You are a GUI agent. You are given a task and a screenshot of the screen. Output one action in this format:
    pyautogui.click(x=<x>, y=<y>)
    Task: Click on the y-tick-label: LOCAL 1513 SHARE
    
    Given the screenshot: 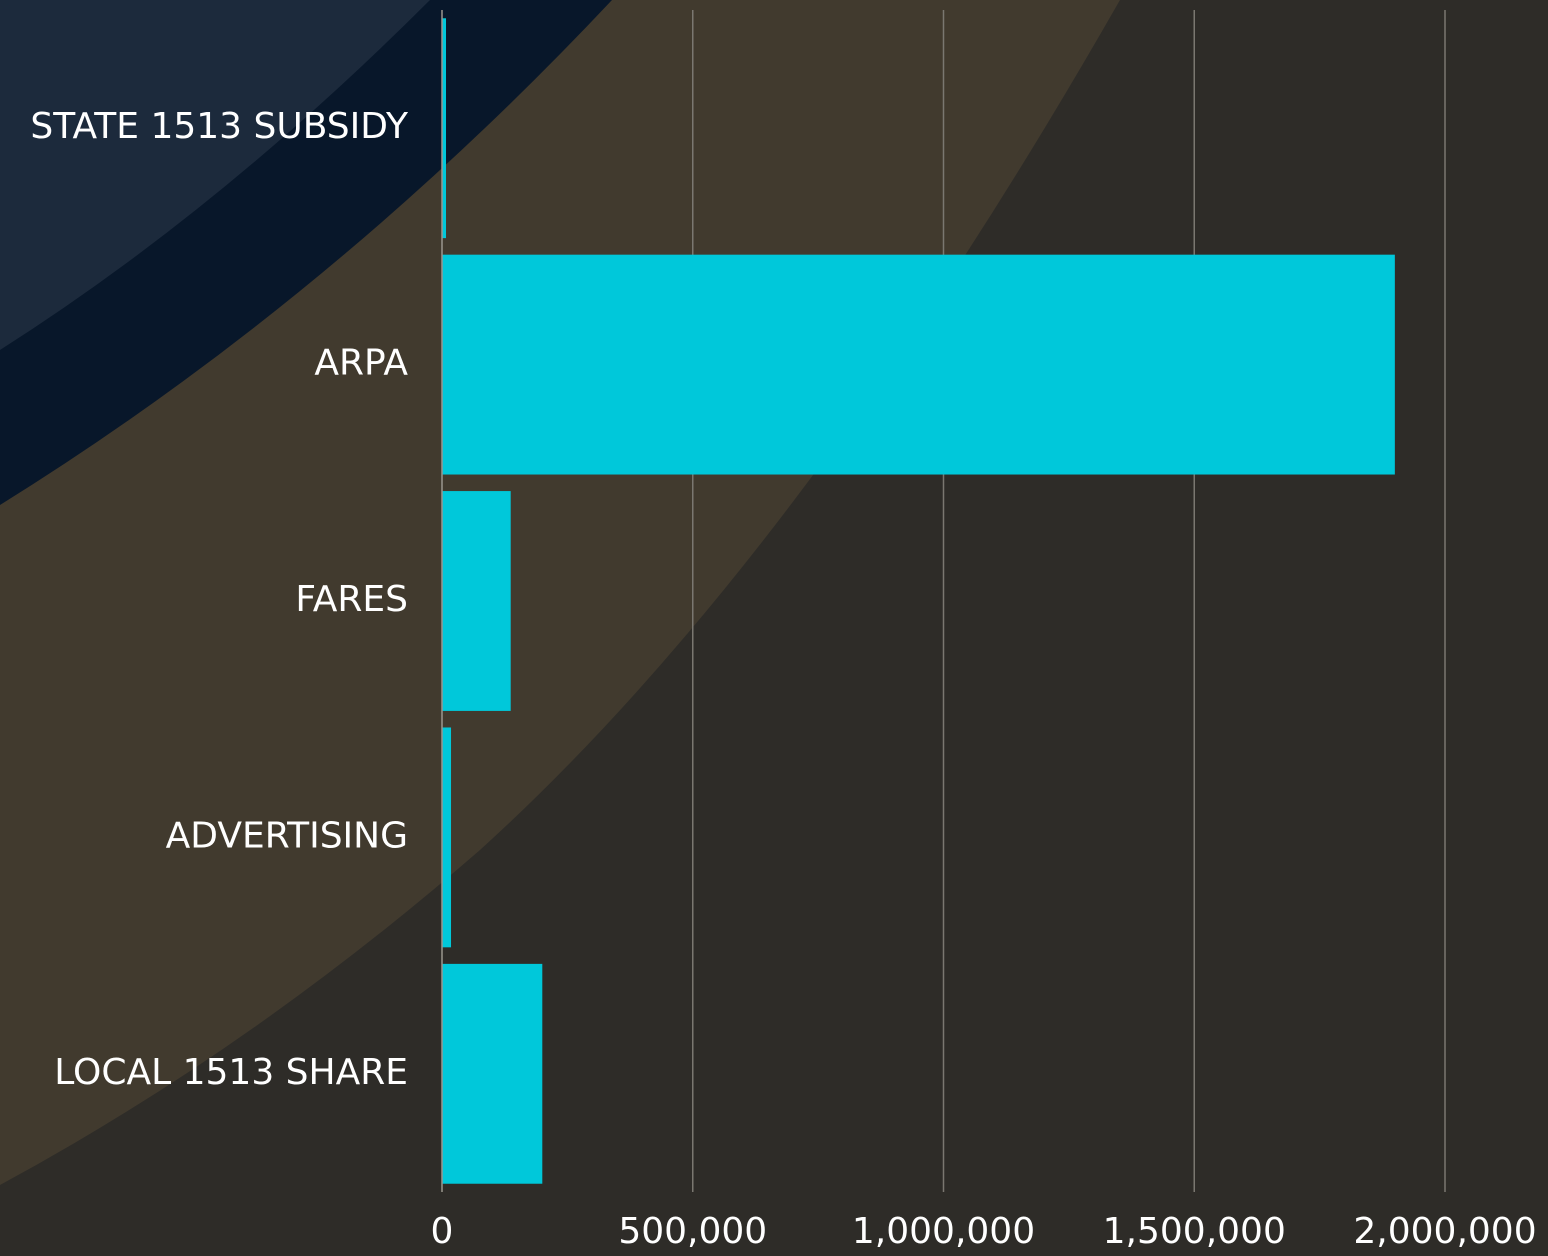 What is the action you would take?
    pyautogui.click(x=231, y=1072)
    